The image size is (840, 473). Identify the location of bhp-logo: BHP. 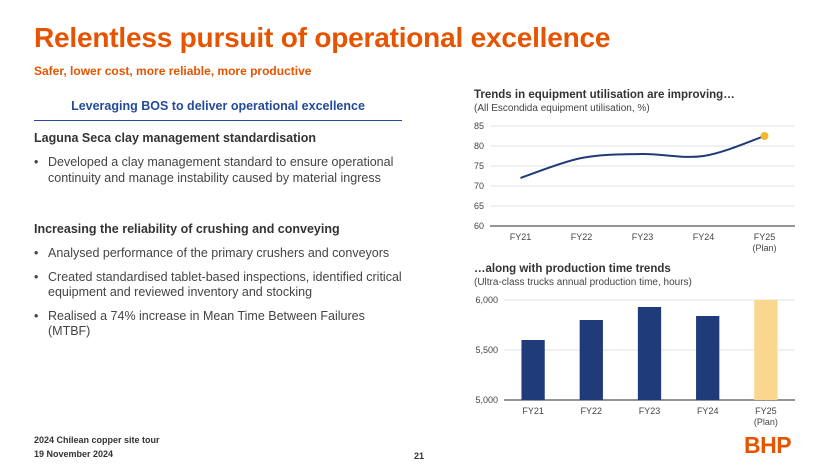
(768, 445).